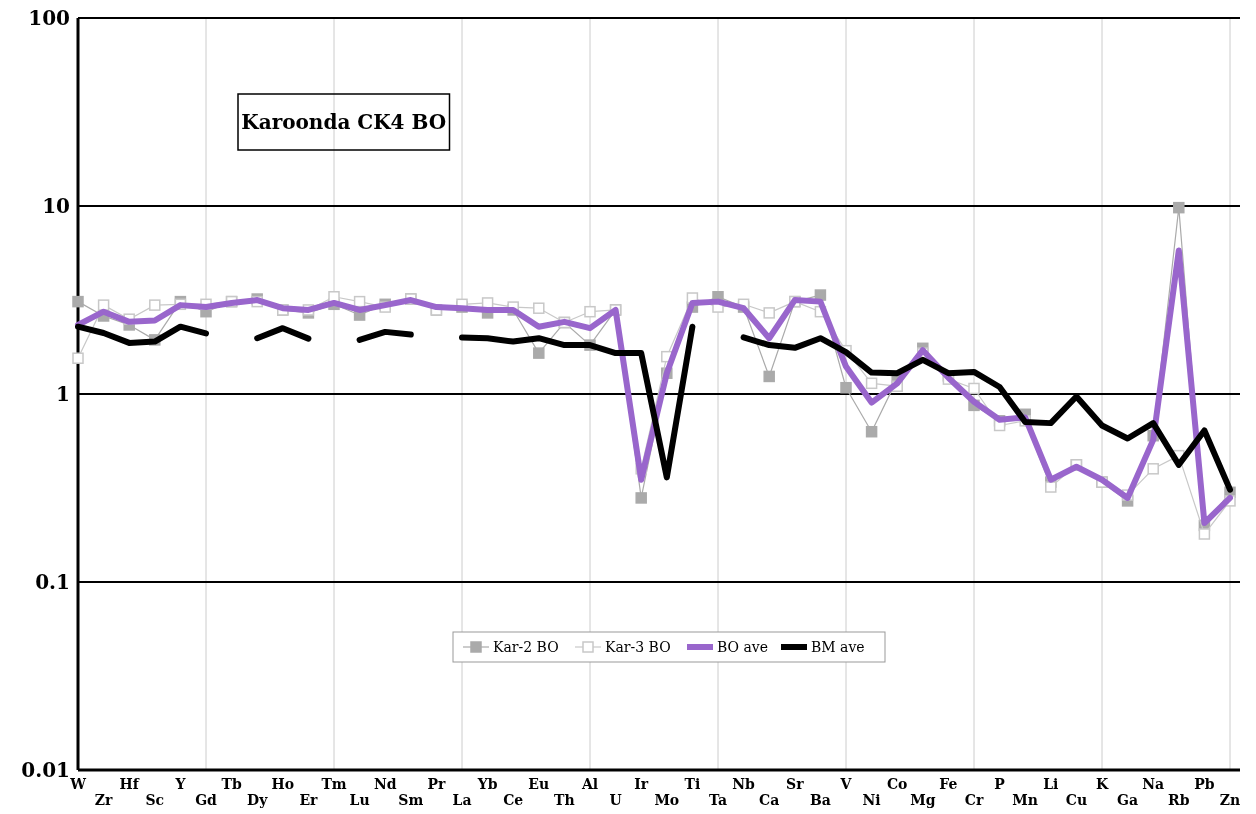  Describe the element at coordinates (1025, 800) in the screenshot. I see `x-tick-label: Mn` at that location.